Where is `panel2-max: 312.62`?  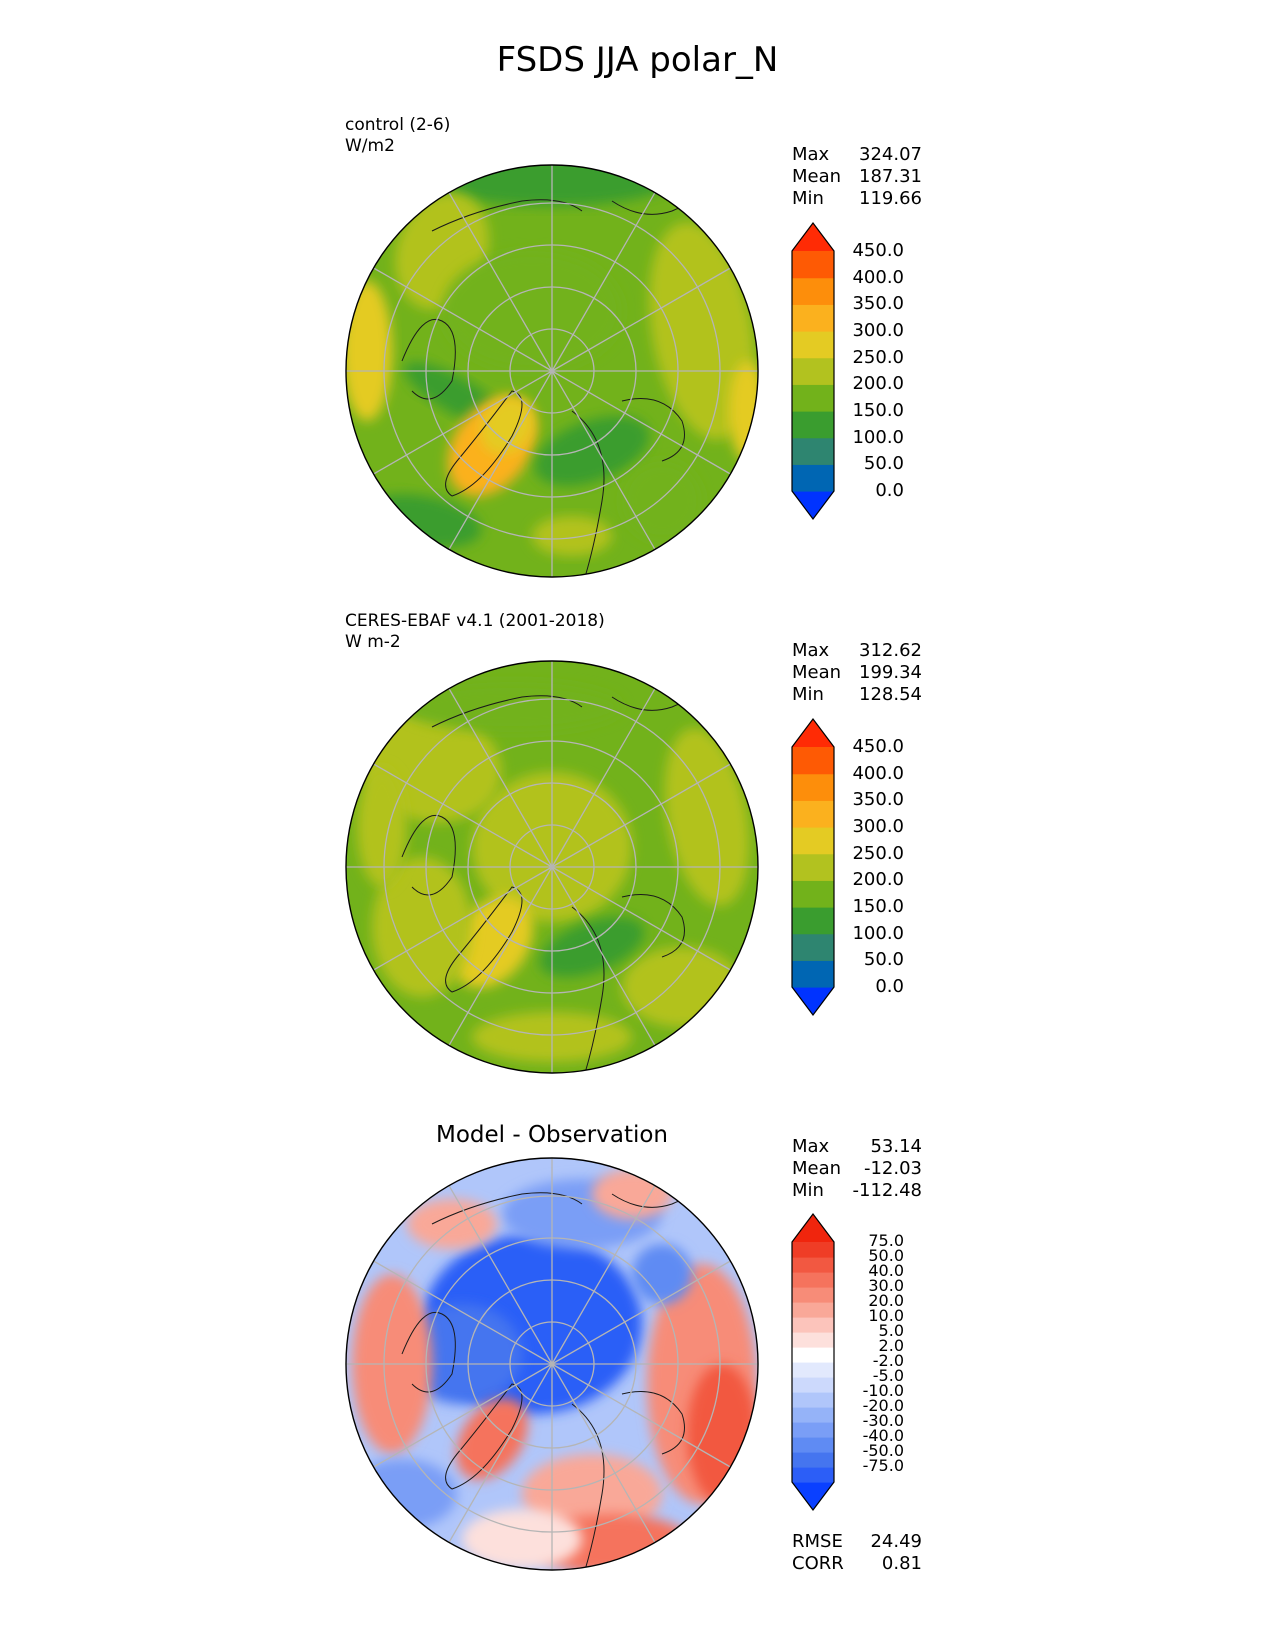
panel2-max: 312.62 is located at coordinates (890, 650).